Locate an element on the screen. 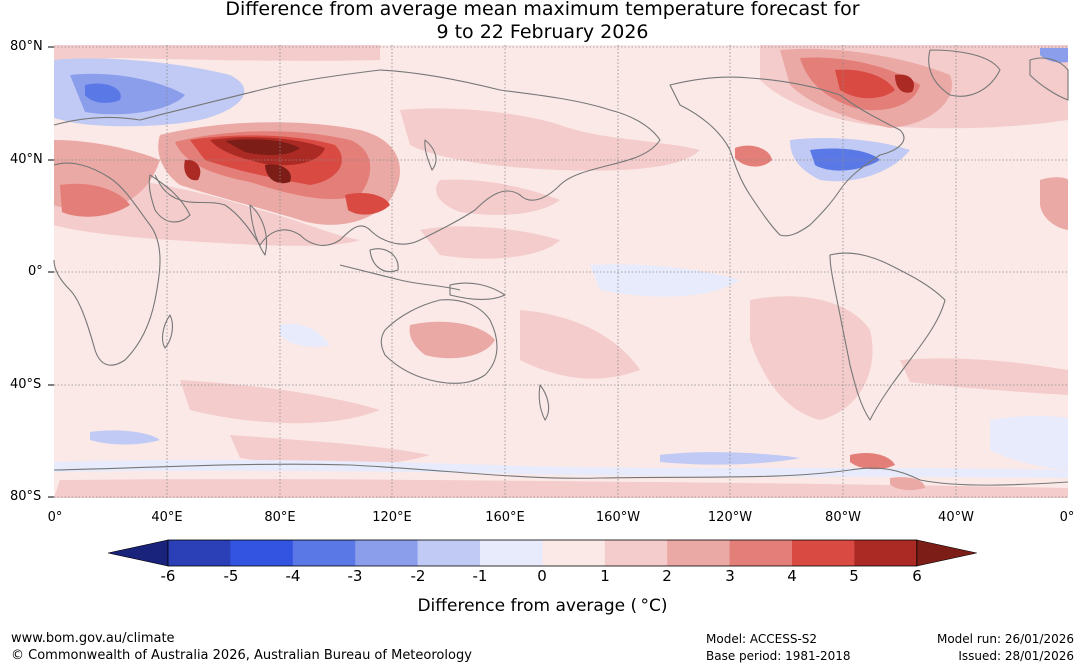 Image resolution: width=1085 pixels, height=667 pixels. coastline-greenland is located at coordinates (964, 73).